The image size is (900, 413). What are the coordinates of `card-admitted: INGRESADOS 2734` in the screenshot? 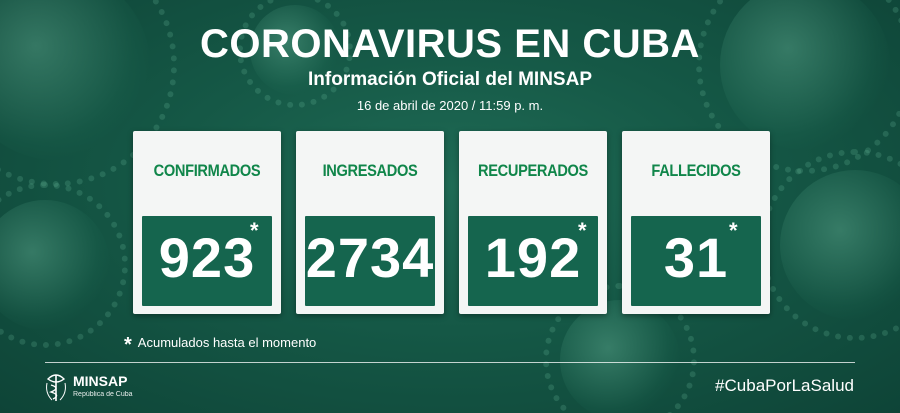 It's located at (370, 222).